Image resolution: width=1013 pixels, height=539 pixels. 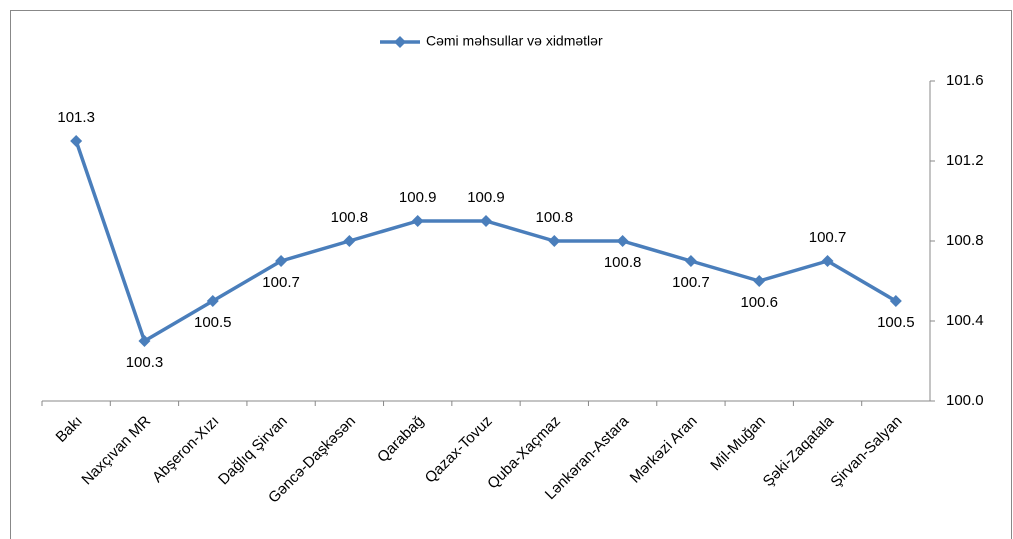 I want to click on y-tick-label: 101.6, so click(x=965, y=80).